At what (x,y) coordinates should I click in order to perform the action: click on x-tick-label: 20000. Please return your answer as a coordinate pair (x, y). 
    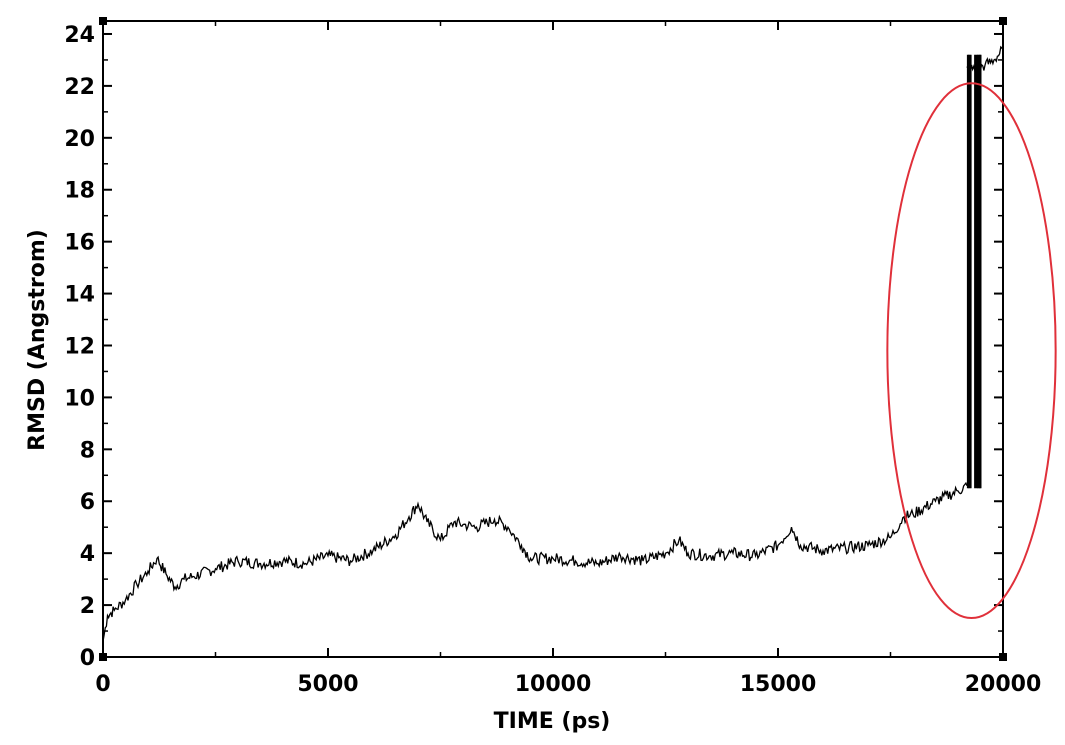
    Looking at the image, I should click on (1003, 684).